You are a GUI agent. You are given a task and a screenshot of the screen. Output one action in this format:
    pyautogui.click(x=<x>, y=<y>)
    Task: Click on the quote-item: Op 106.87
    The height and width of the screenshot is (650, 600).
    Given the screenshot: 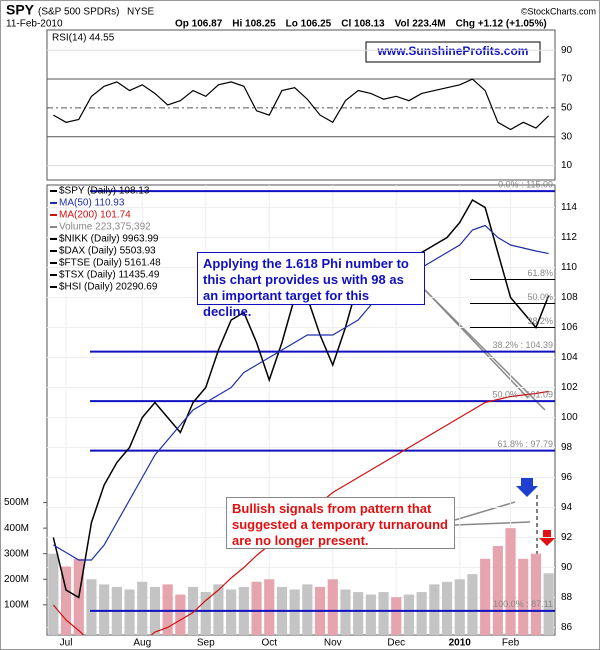 What is the action you would take?
    pyautogui.click(x=199, y=24)
    